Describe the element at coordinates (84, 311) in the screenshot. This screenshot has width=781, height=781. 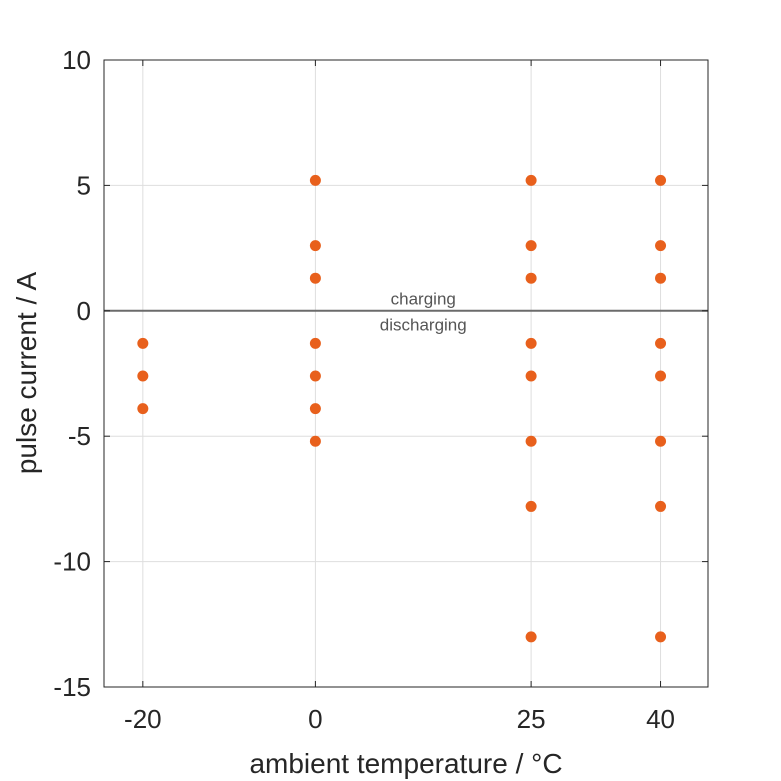
I see `y-tick-label: 0` at that location.